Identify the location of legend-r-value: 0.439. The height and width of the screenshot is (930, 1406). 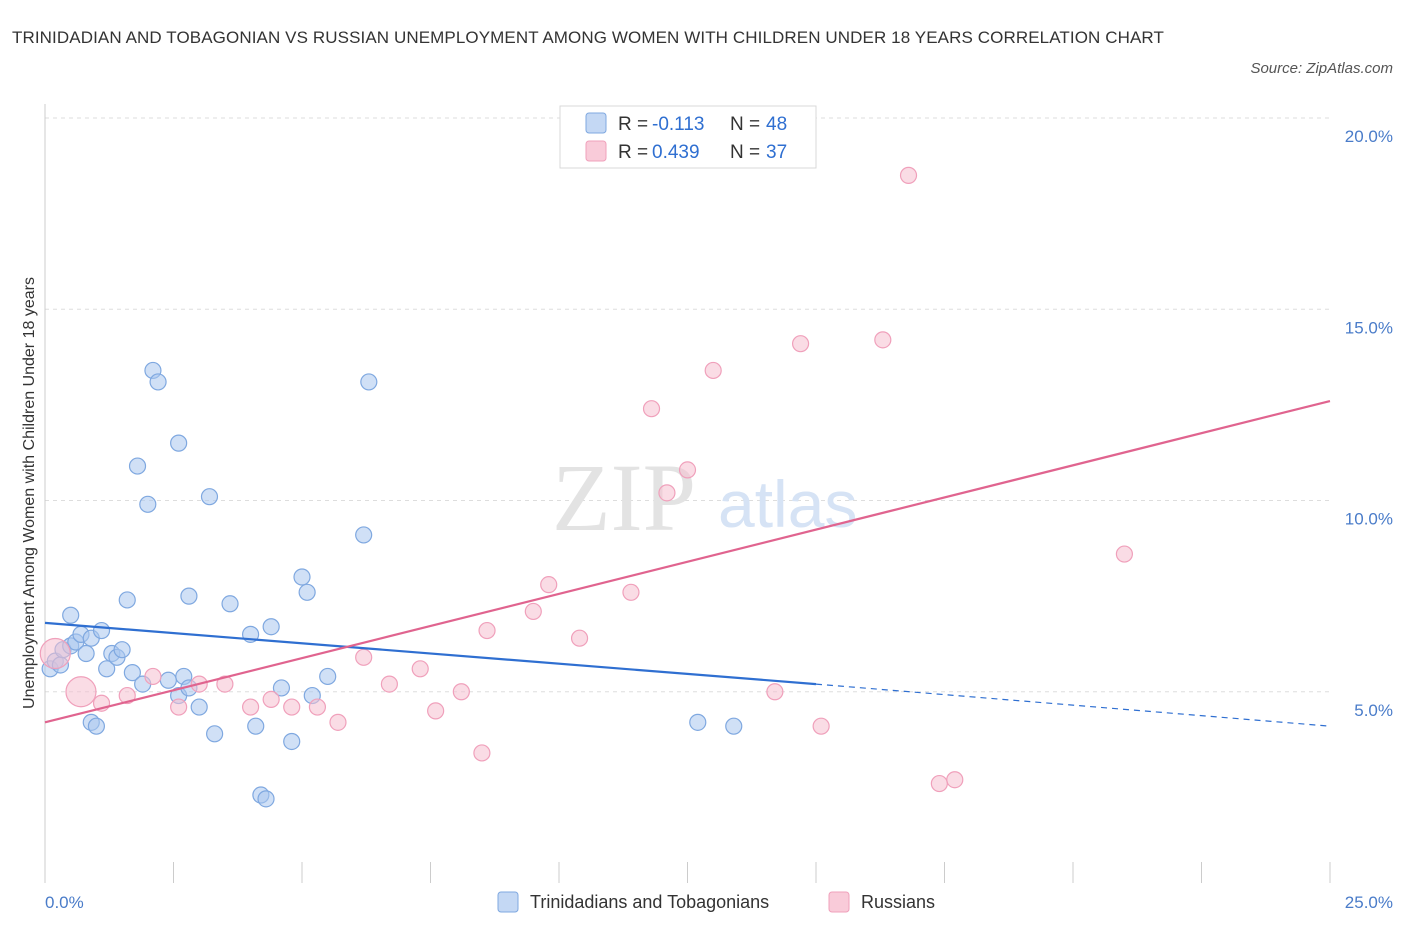
(676, 152).